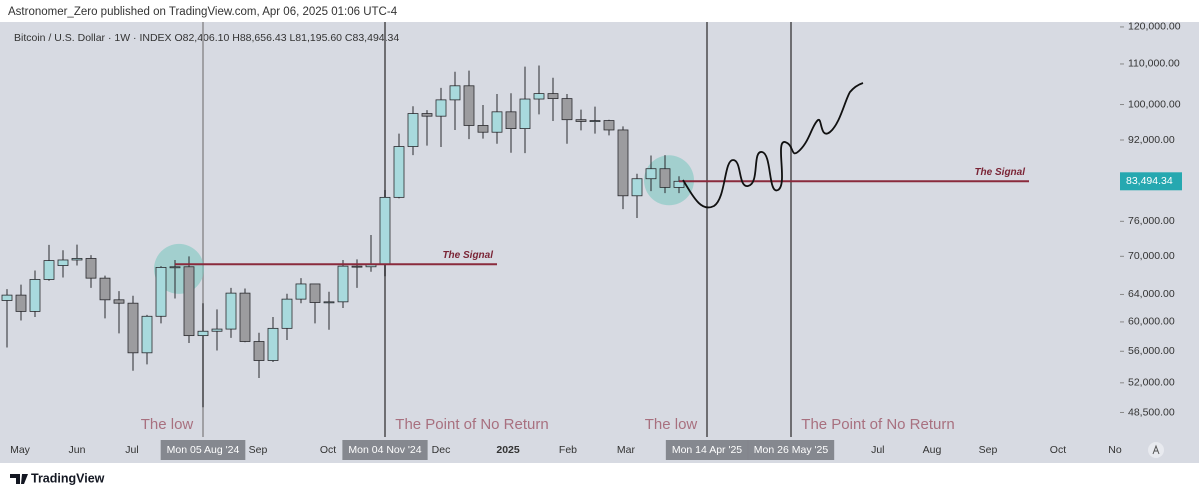 The image size is (1199, 494). Describe the element at coordinates (626, 450) in the screenshot. I see `x-tick-label: Mar` at that location.